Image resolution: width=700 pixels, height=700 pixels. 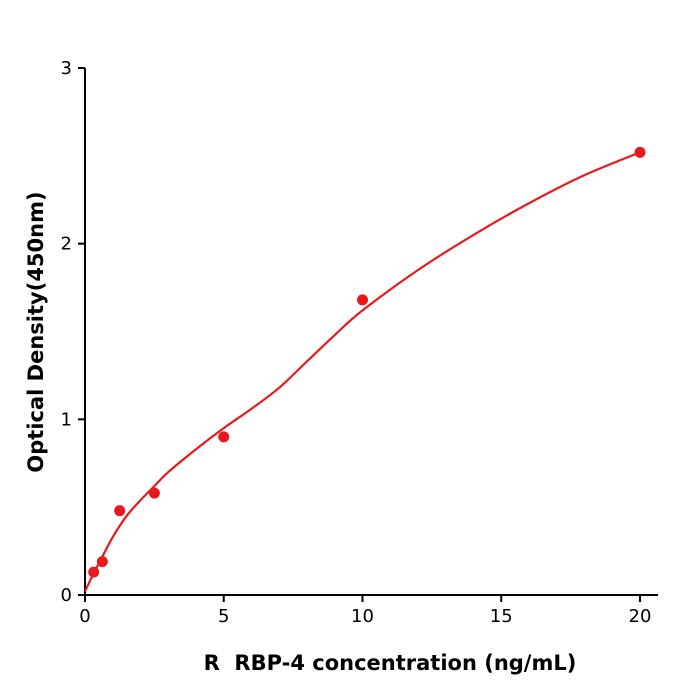 What do you see at coordinates (66, 595) in the screenshot?
I see `y-tick-label: 0` at bounding box center [66, 595].